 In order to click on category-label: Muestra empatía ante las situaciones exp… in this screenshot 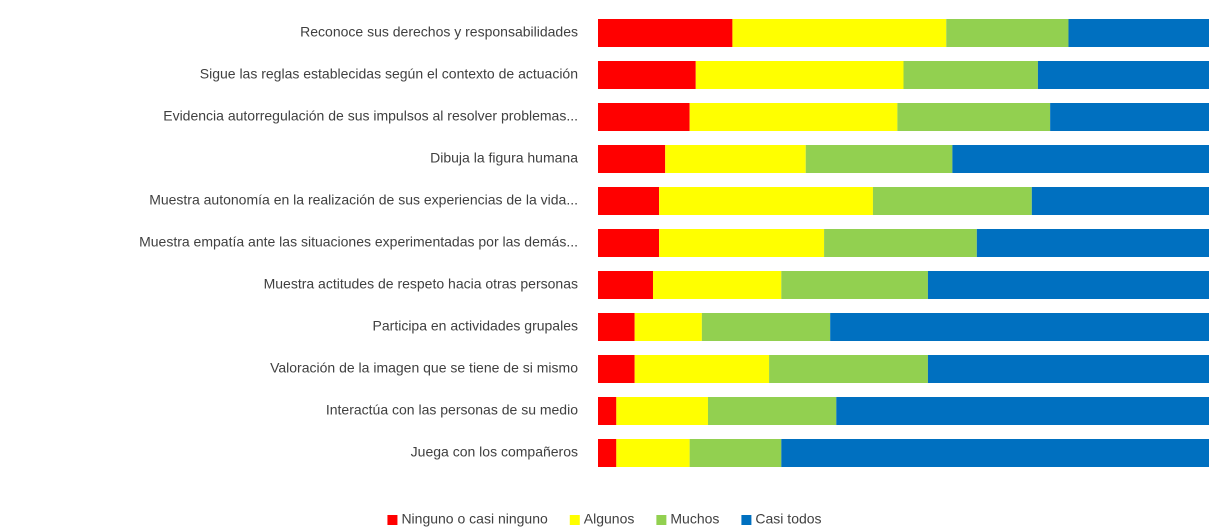, I will do `click(358, 242)`.